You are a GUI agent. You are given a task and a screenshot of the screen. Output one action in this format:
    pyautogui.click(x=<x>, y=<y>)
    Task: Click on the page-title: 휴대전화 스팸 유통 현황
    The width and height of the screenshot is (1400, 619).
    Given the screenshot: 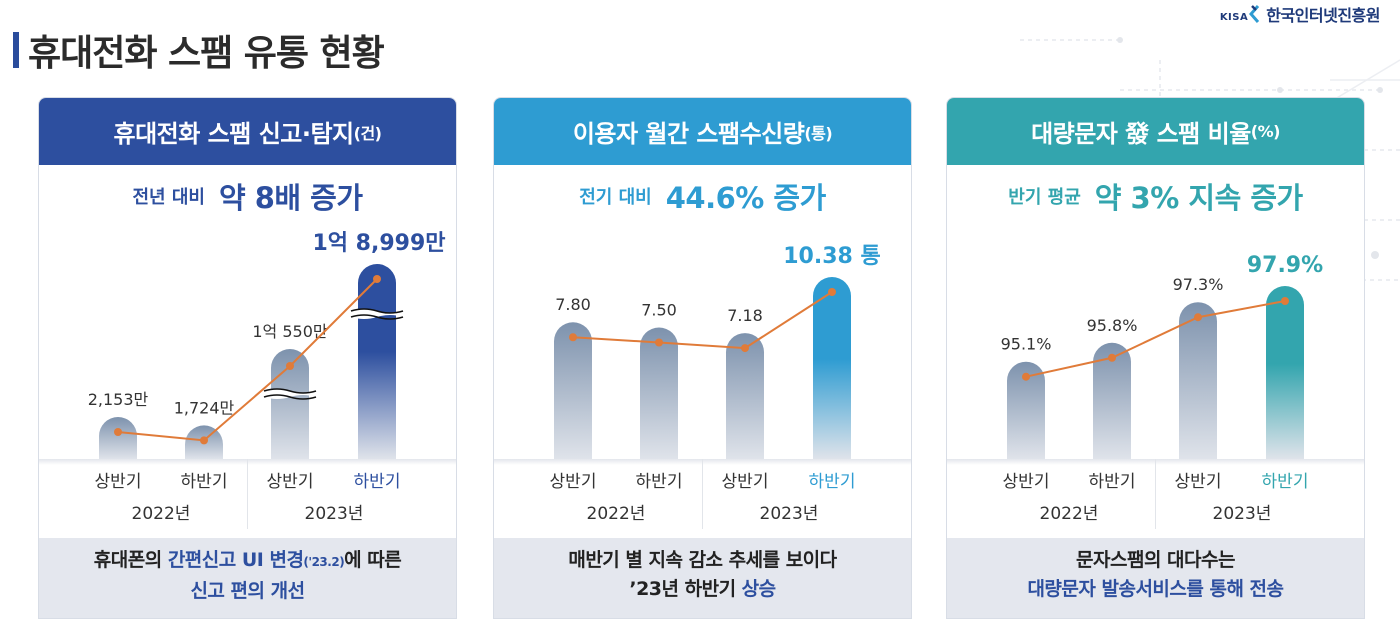 What is the action you would take?
    pyautogui.click(x=206, y=53)
    